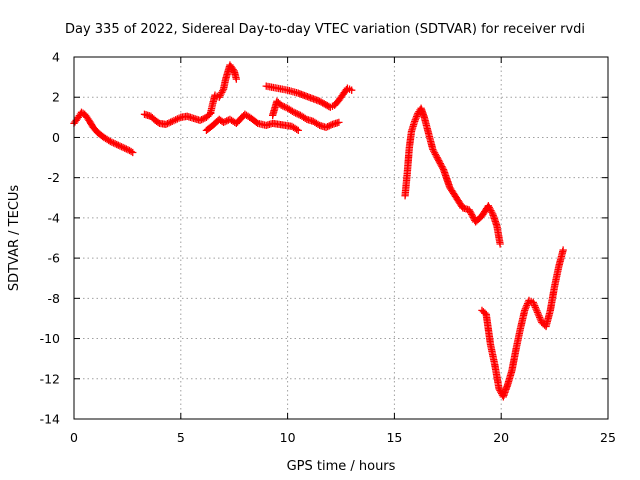 This screenshot has height=480, width=640. I want to click on y-tick-label: -12, so click(50, 378).